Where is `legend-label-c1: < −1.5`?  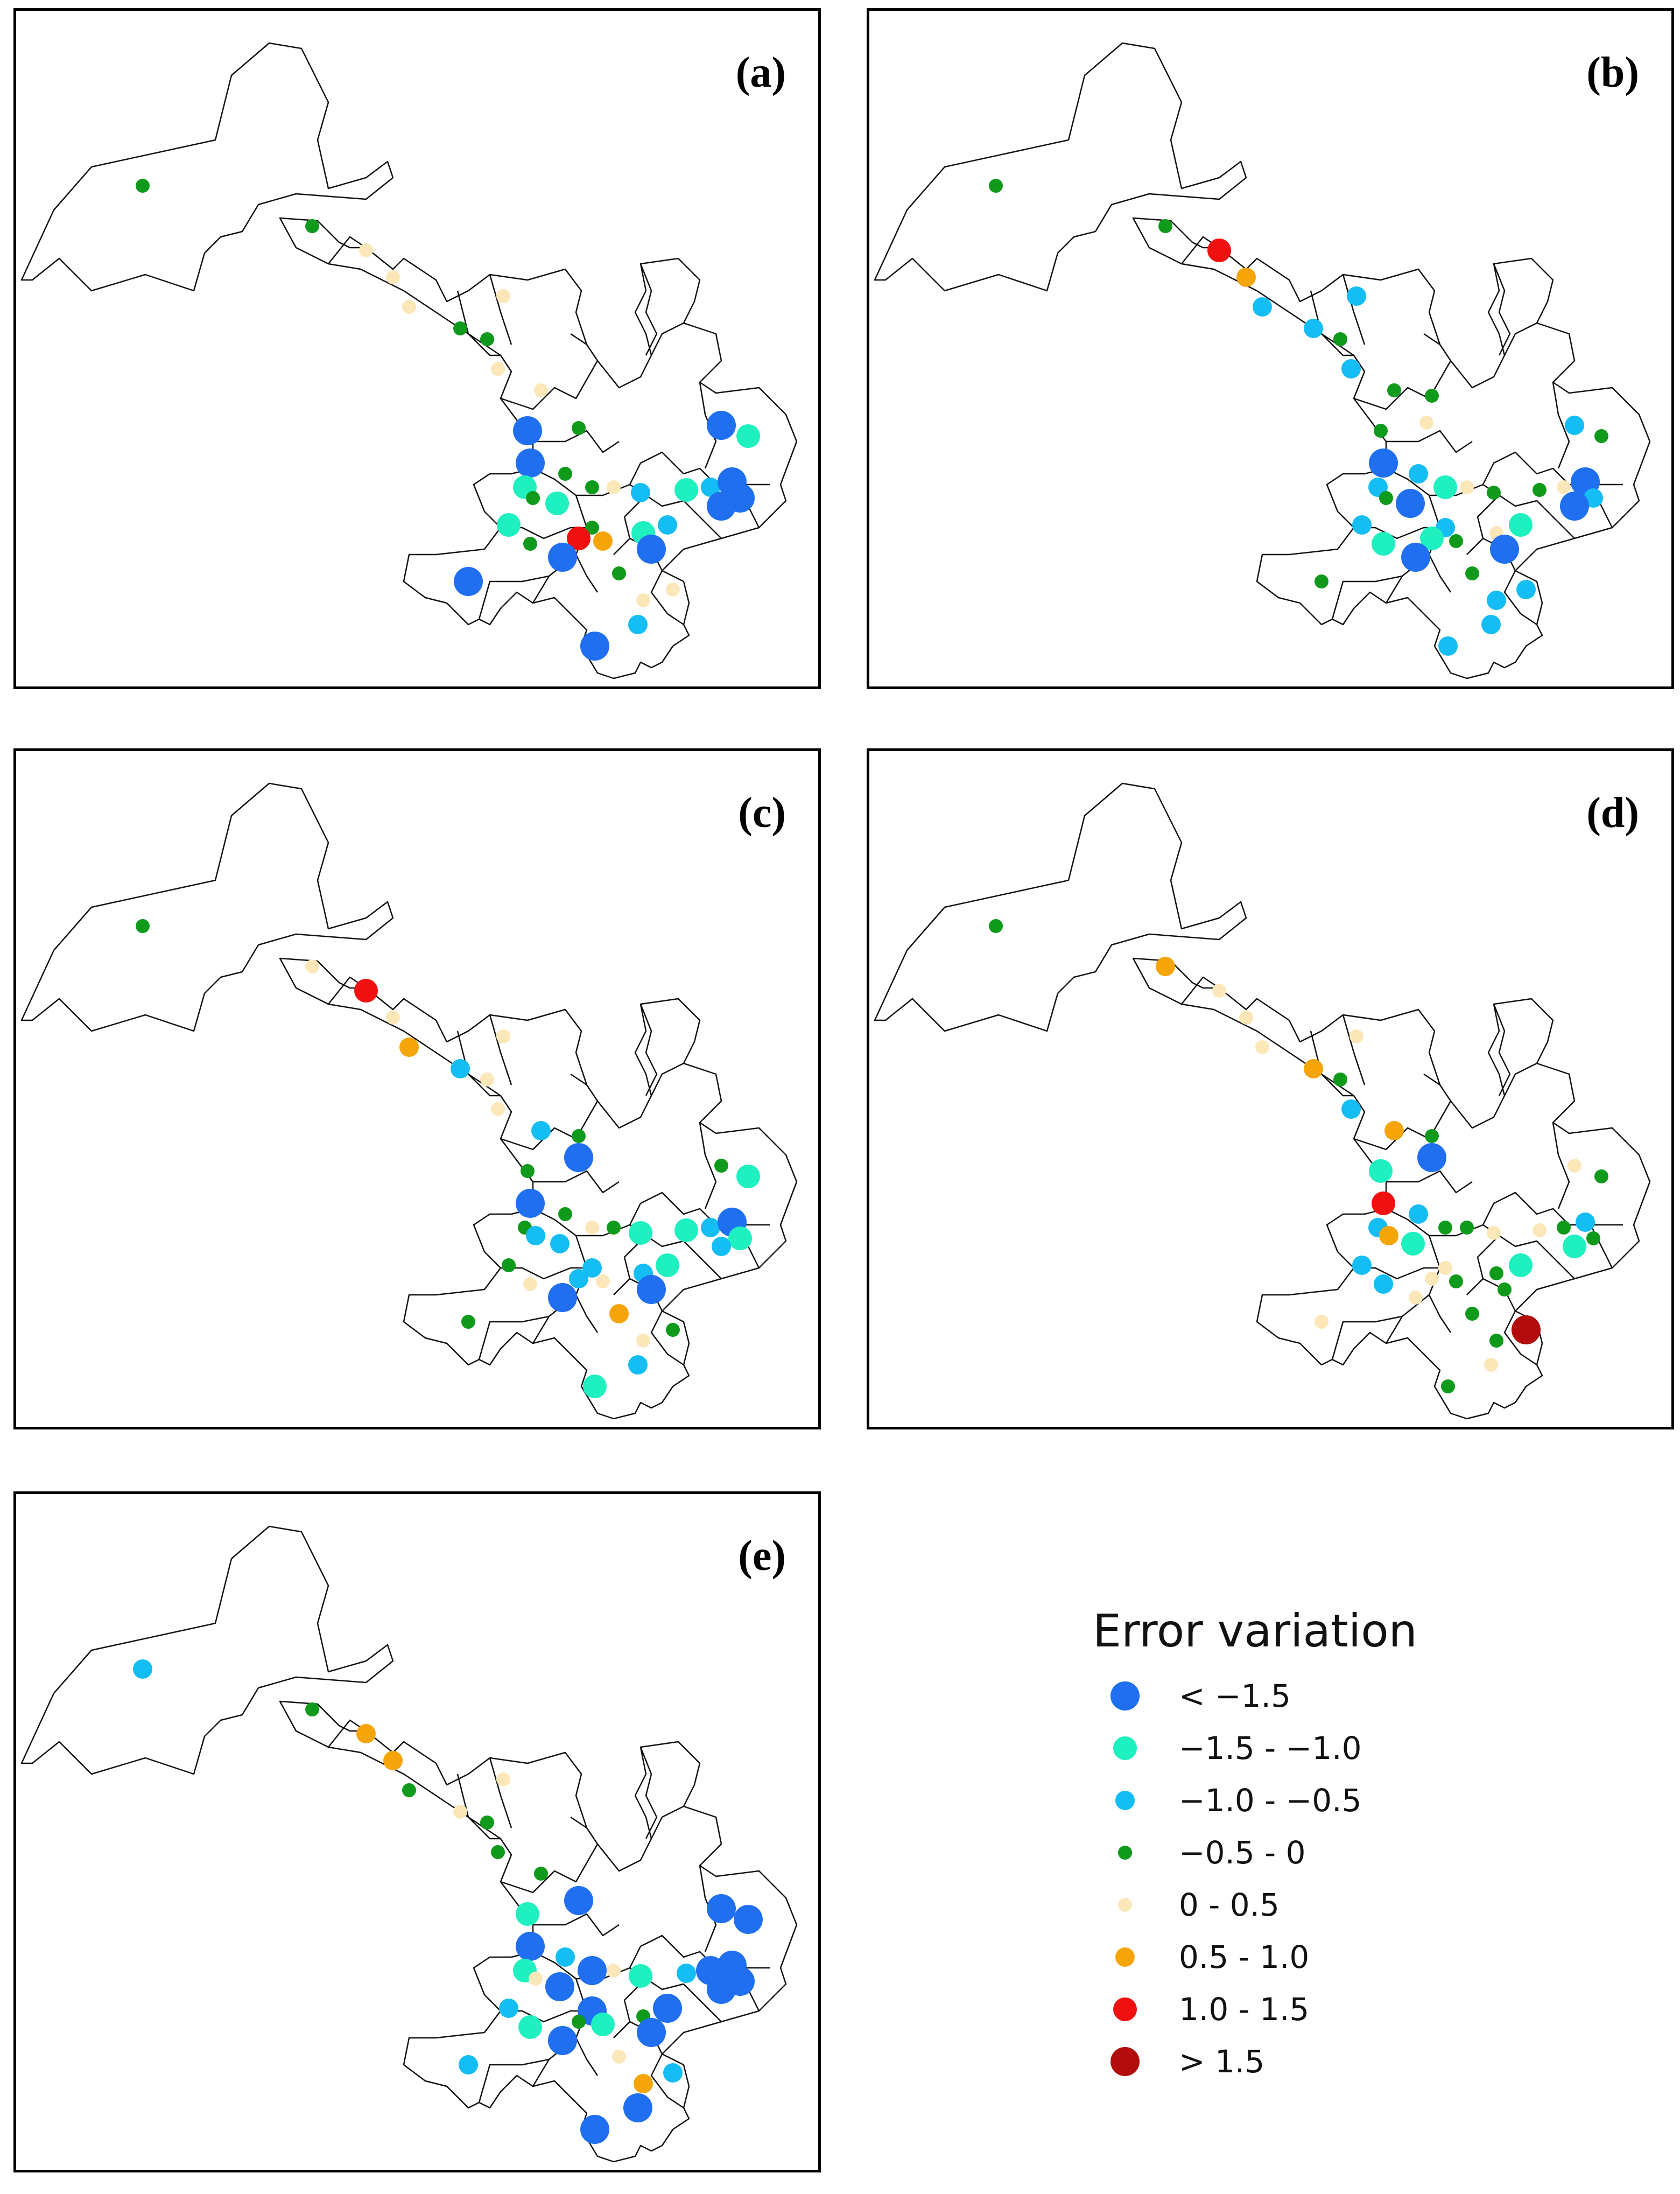
legend-label-c1: < −1.5 is located at coordinates (1235, 1696).